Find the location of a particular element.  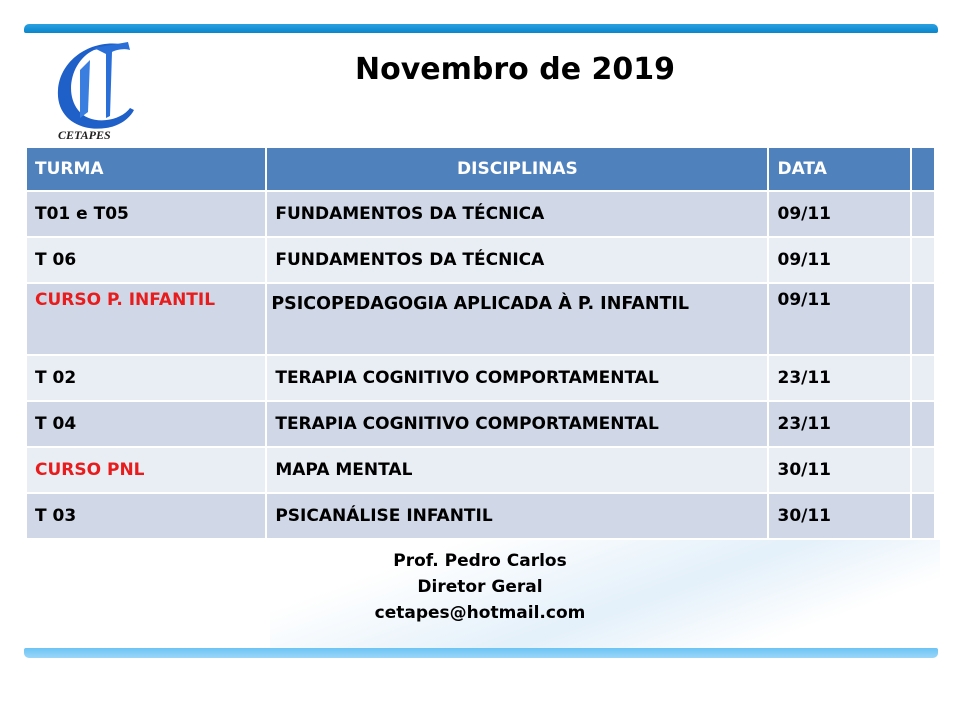

footer-name: Prof. Pedro Carlos is located at coordinates (480, 561).